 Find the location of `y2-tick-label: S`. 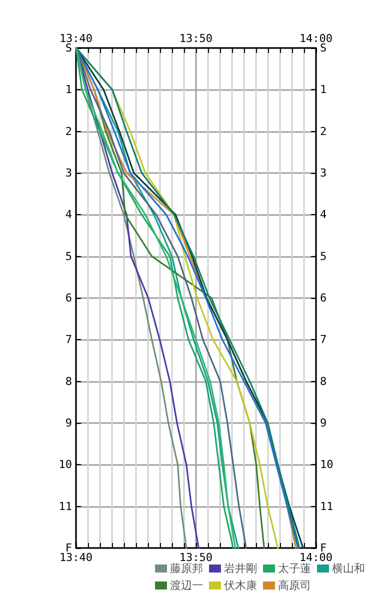

y2-tick-label: S is located at coordinates (323, 48).